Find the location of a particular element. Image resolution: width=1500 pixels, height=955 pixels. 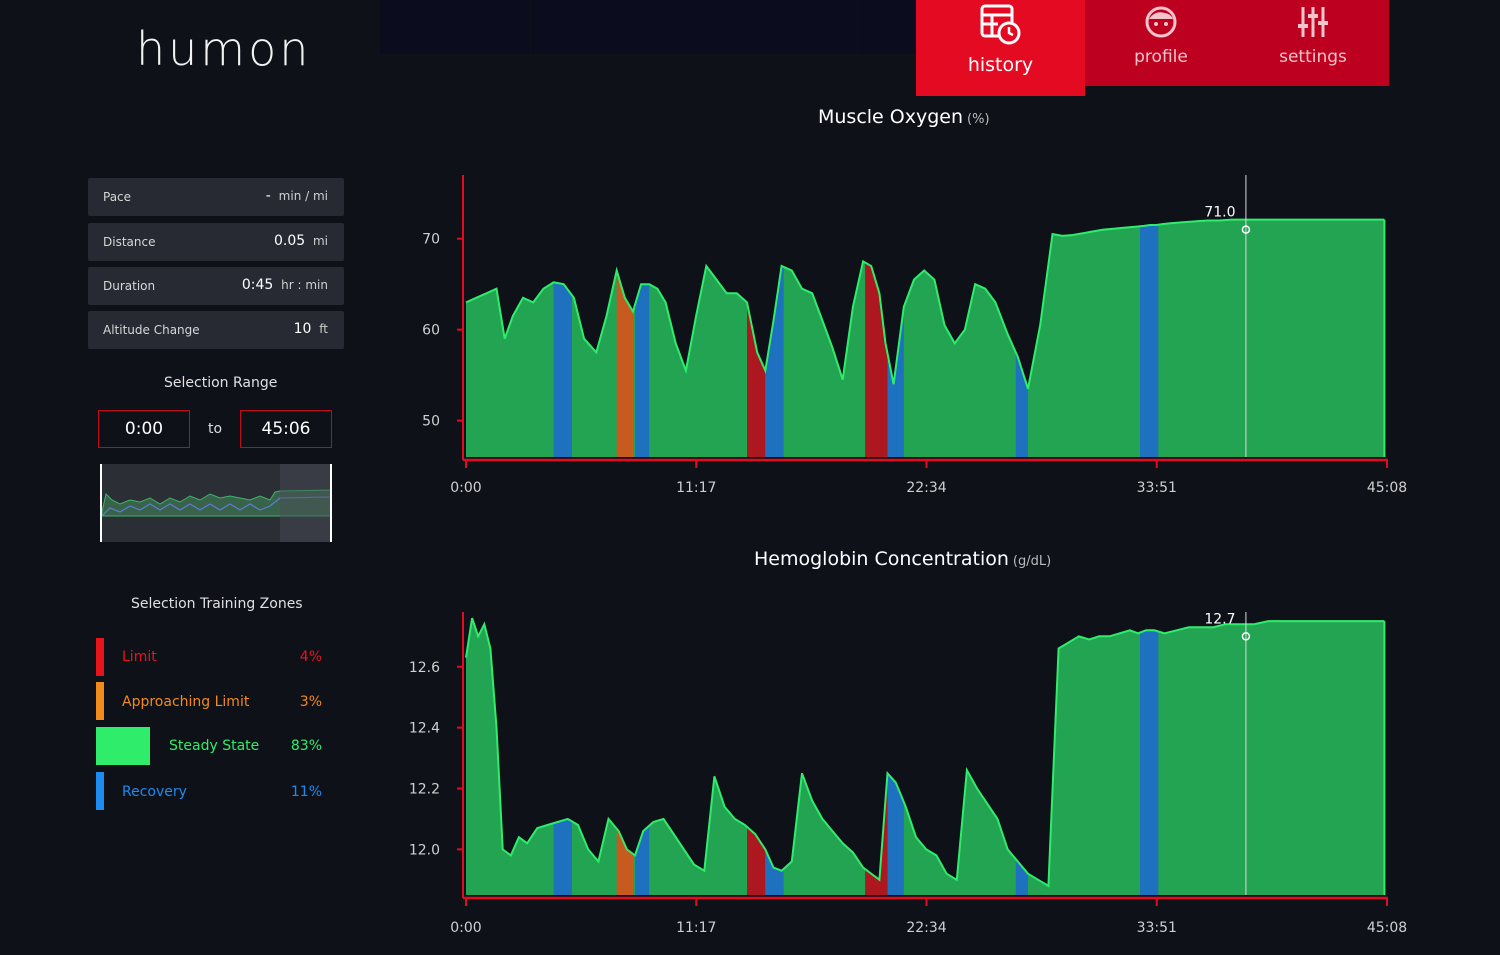

minimap-line is located at coordinates (216, 506).